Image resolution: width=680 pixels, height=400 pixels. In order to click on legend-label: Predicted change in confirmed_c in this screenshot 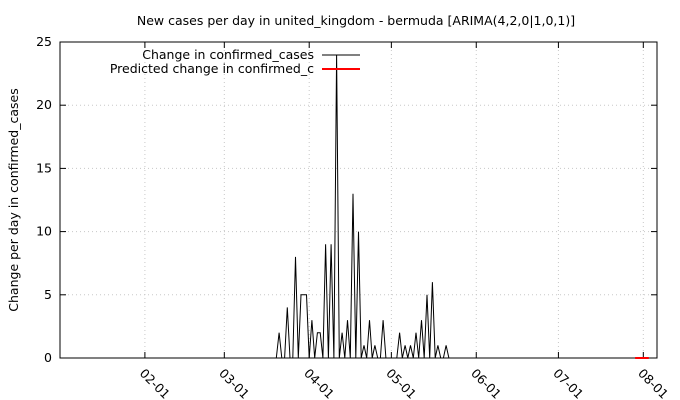, I will do `click(212, 68)`.